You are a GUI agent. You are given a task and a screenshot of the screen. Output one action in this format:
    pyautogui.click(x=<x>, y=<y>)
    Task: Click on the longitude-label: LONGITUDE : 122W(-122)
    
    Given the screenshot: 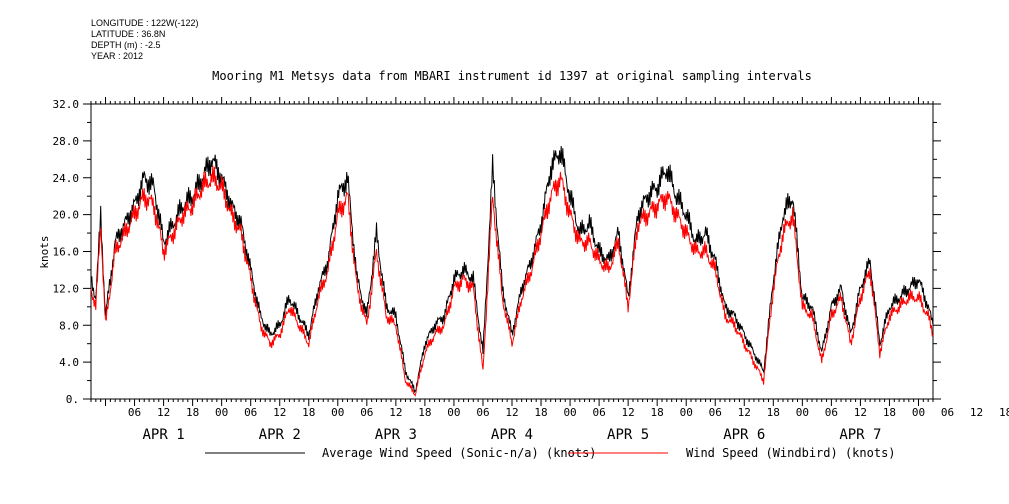 What is the action you would take?
    pyautogui.click(x=145, y=23)
    